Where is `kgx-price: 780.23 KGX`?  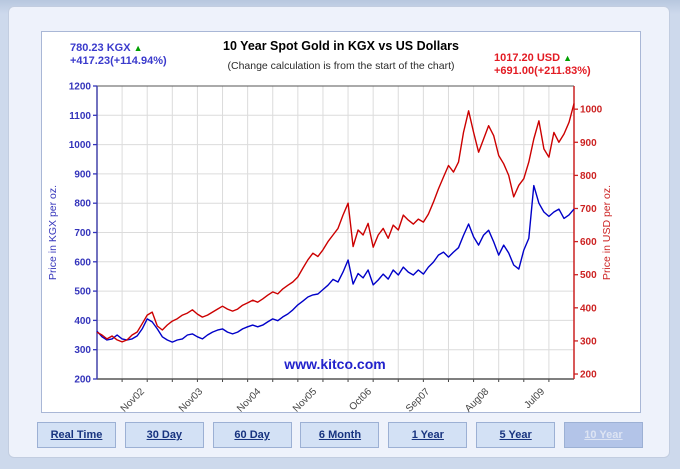 kgx-price: 780.23 KGX is located at coordinates (100, 48).